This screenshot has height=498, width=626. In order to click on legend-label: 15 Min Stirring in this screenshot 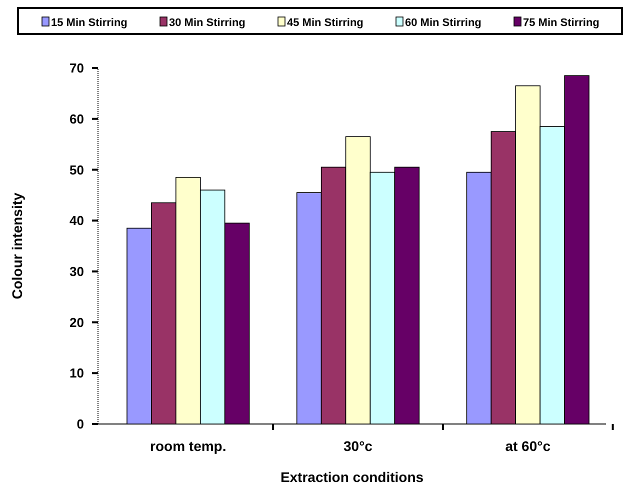, I will do `click(89, 23)`.